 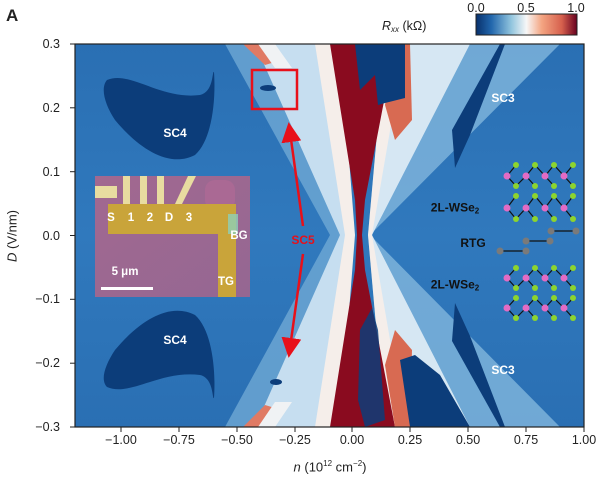 I want to click on y-tick-label: 0.1, so click(x=51, y=172).